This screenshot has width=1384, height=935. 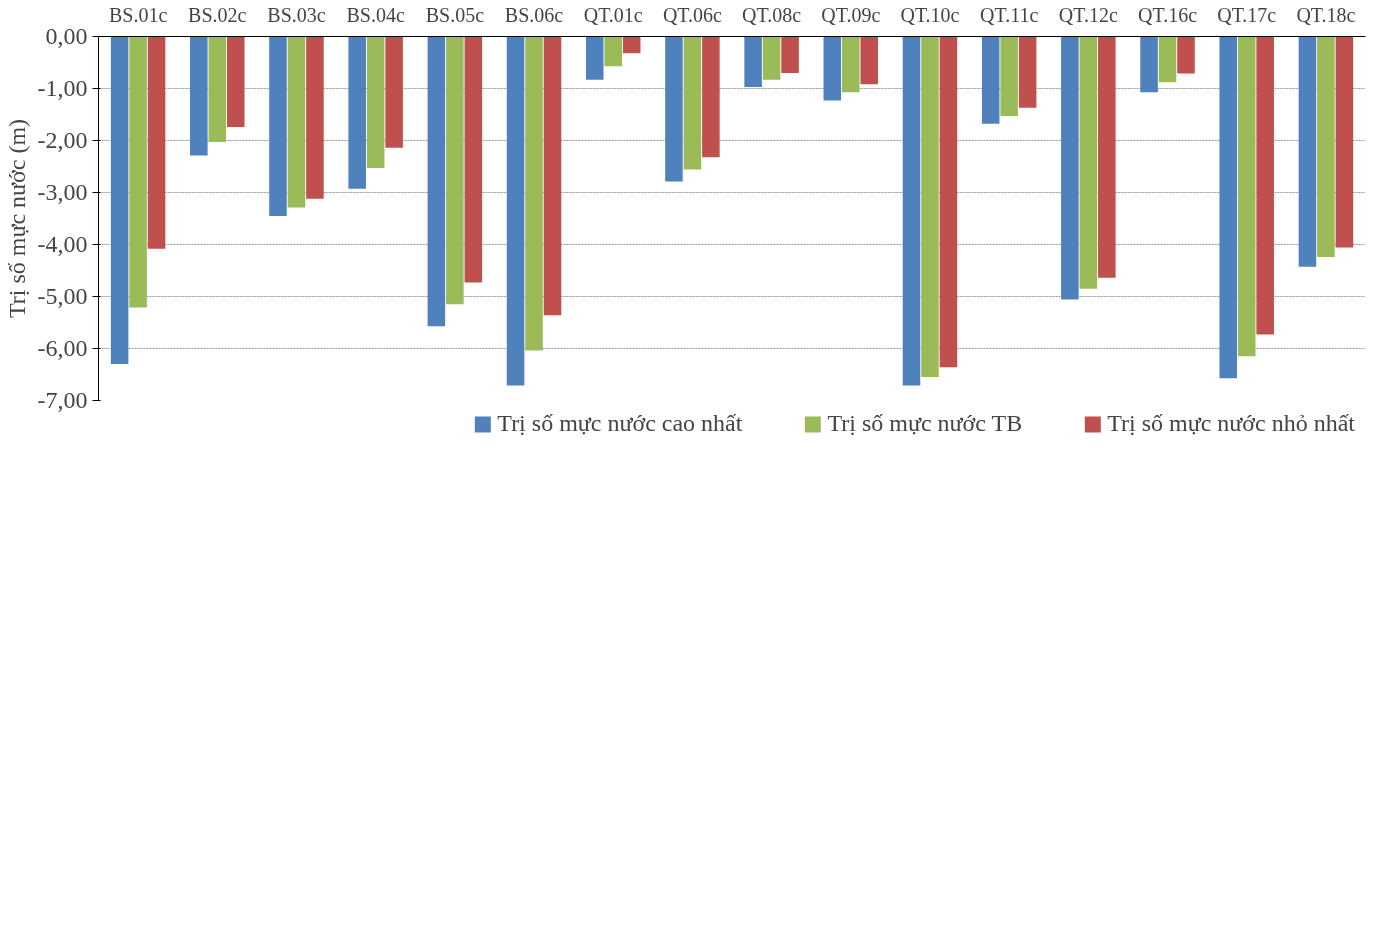 I want to click on x-tick-label: QT.18c, so click(x=1326, y=14).